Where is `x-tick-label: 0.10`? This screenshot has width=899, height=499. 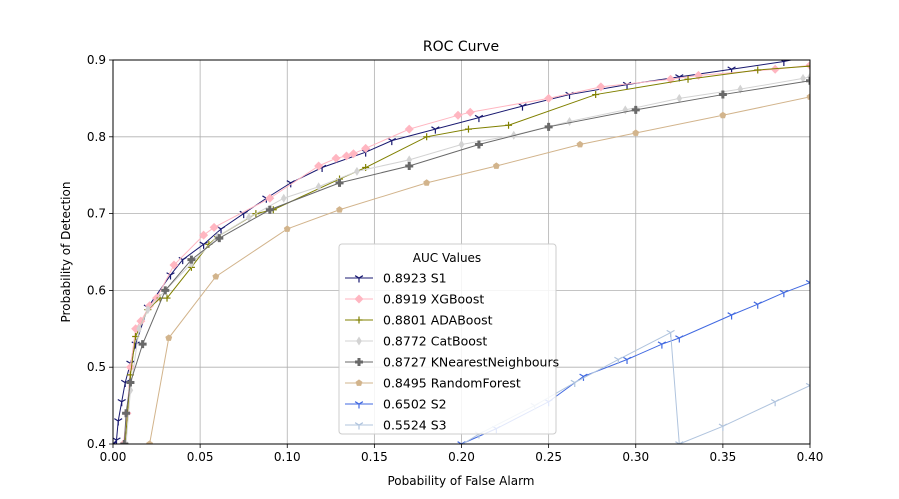 x-tick-label: 0.10 is located at coordinates (287, 457).